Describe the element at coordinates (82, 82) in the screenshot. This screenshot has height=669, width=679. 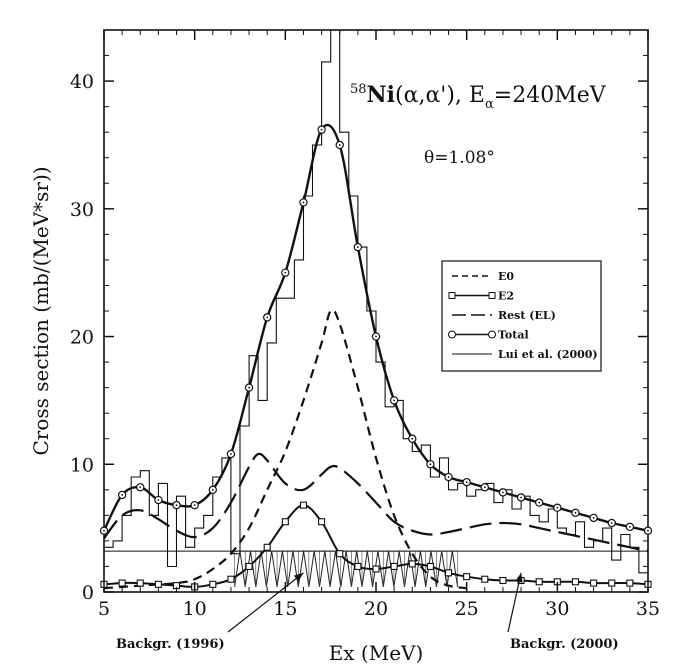
I see `y-tick-label: 40` at that location.